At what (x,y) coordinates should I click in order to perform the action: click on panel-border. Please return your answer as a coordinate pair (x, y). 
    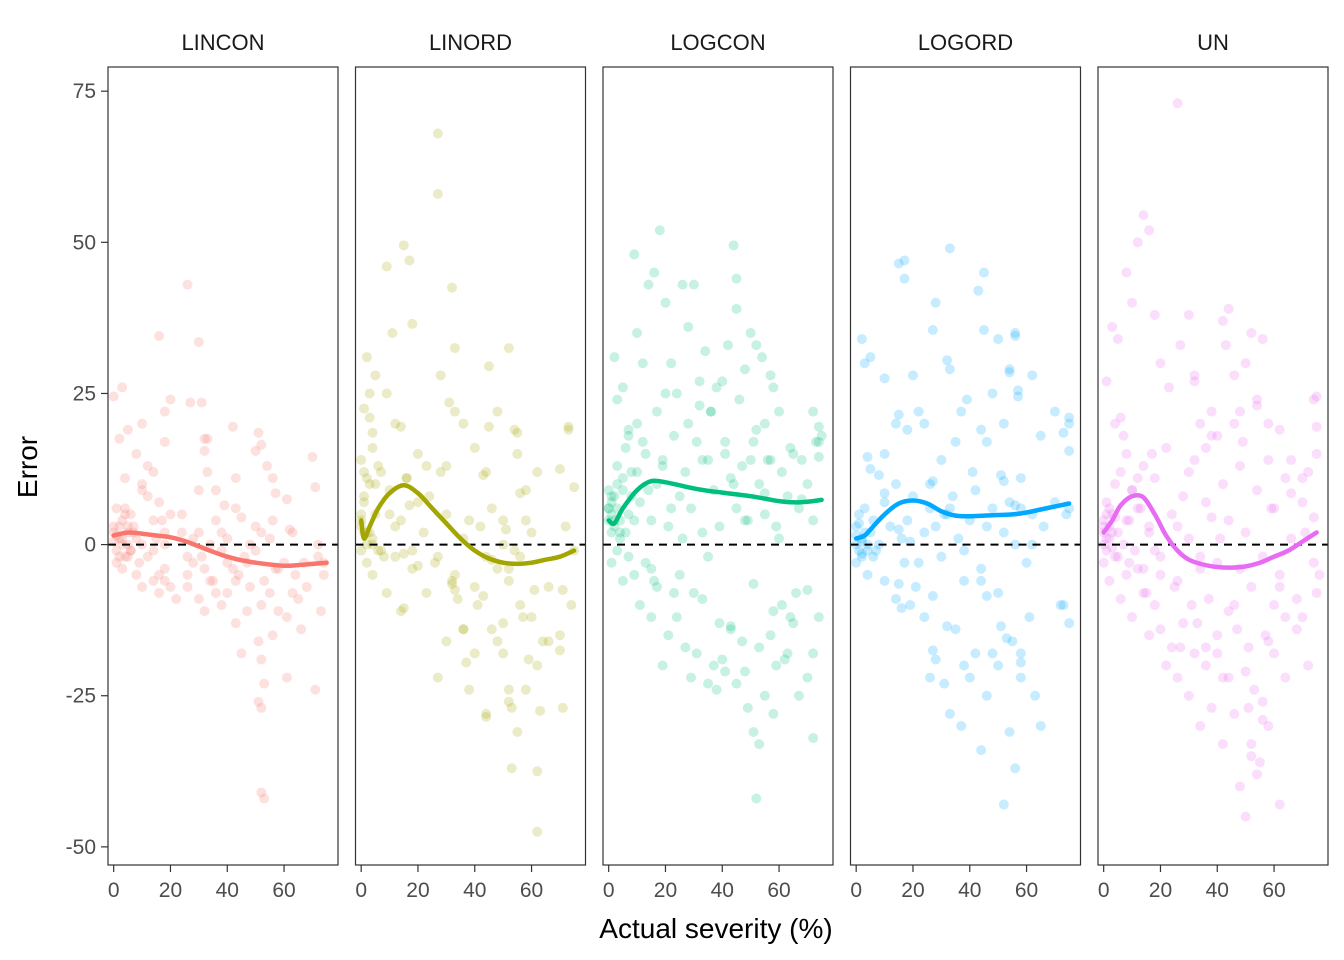
    Looking at the image, I should click on (718, 466).